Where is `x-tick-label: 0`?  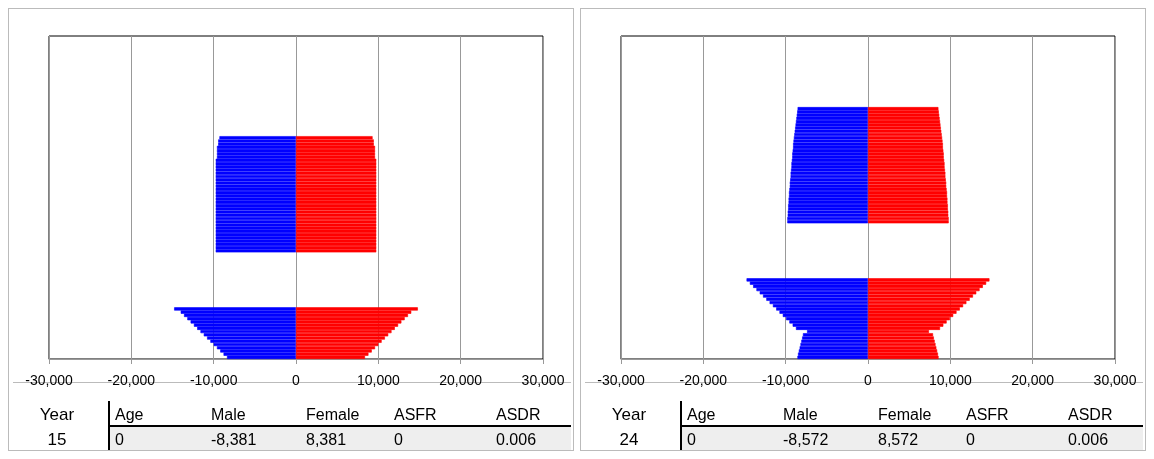 x-tick-label: 0 is located at coordinates (296, 380).